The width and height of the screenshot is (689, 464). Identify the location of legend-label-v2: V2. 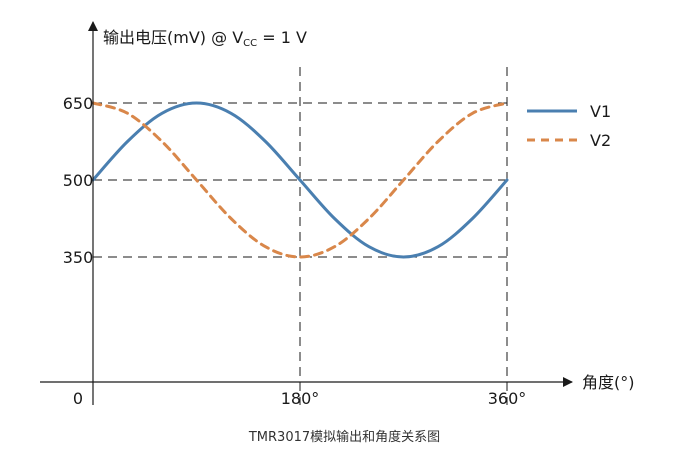
(600, 140).